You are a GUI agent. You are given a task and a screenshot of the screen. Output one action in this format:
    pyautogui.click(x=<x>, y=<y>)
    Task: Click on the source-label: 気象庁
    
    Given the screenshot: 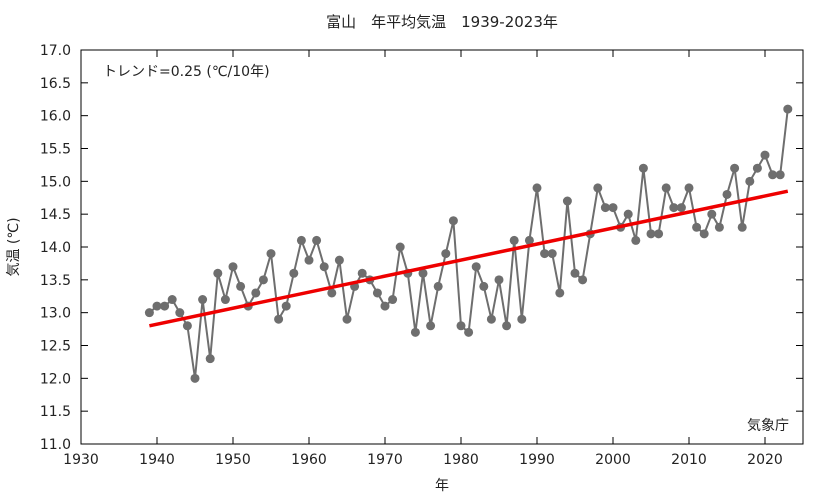 What is the action you would take?
    pyautogui.click(x=768, y=426)
    